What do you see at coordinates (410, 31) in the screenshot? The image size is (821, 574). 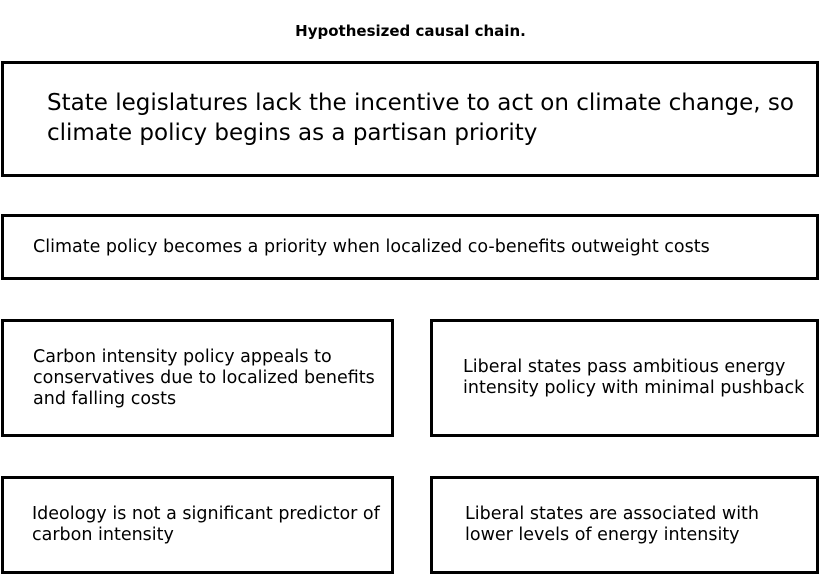 I see `diagram-title: Hypothesized causal chain.` at bounding box center [410, 31].